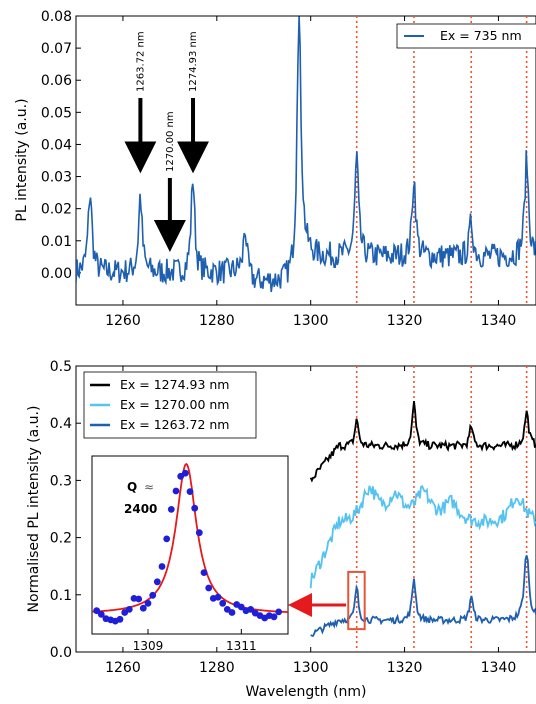  Describe the element at coordinates (405, 321) in the screenshot. I see `top-xtick-label-3: 1320` at that location.